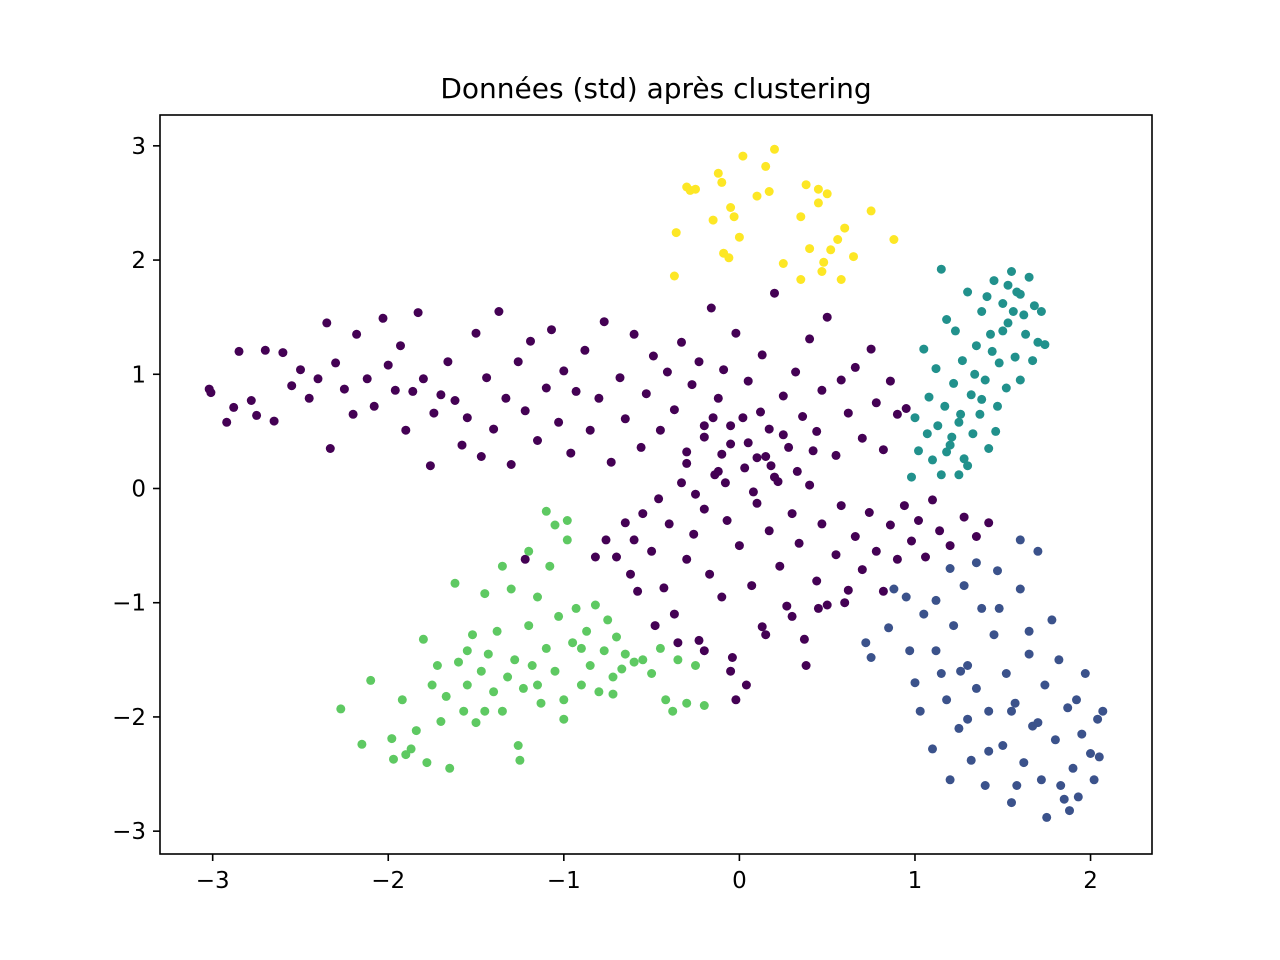 Image resolution: width=1280 pixels, height=960 pixels. What do you see at coordinates (138, 489) in the screenshot?
I see `y-tick-label: 0` at bounding box center [138, 489].